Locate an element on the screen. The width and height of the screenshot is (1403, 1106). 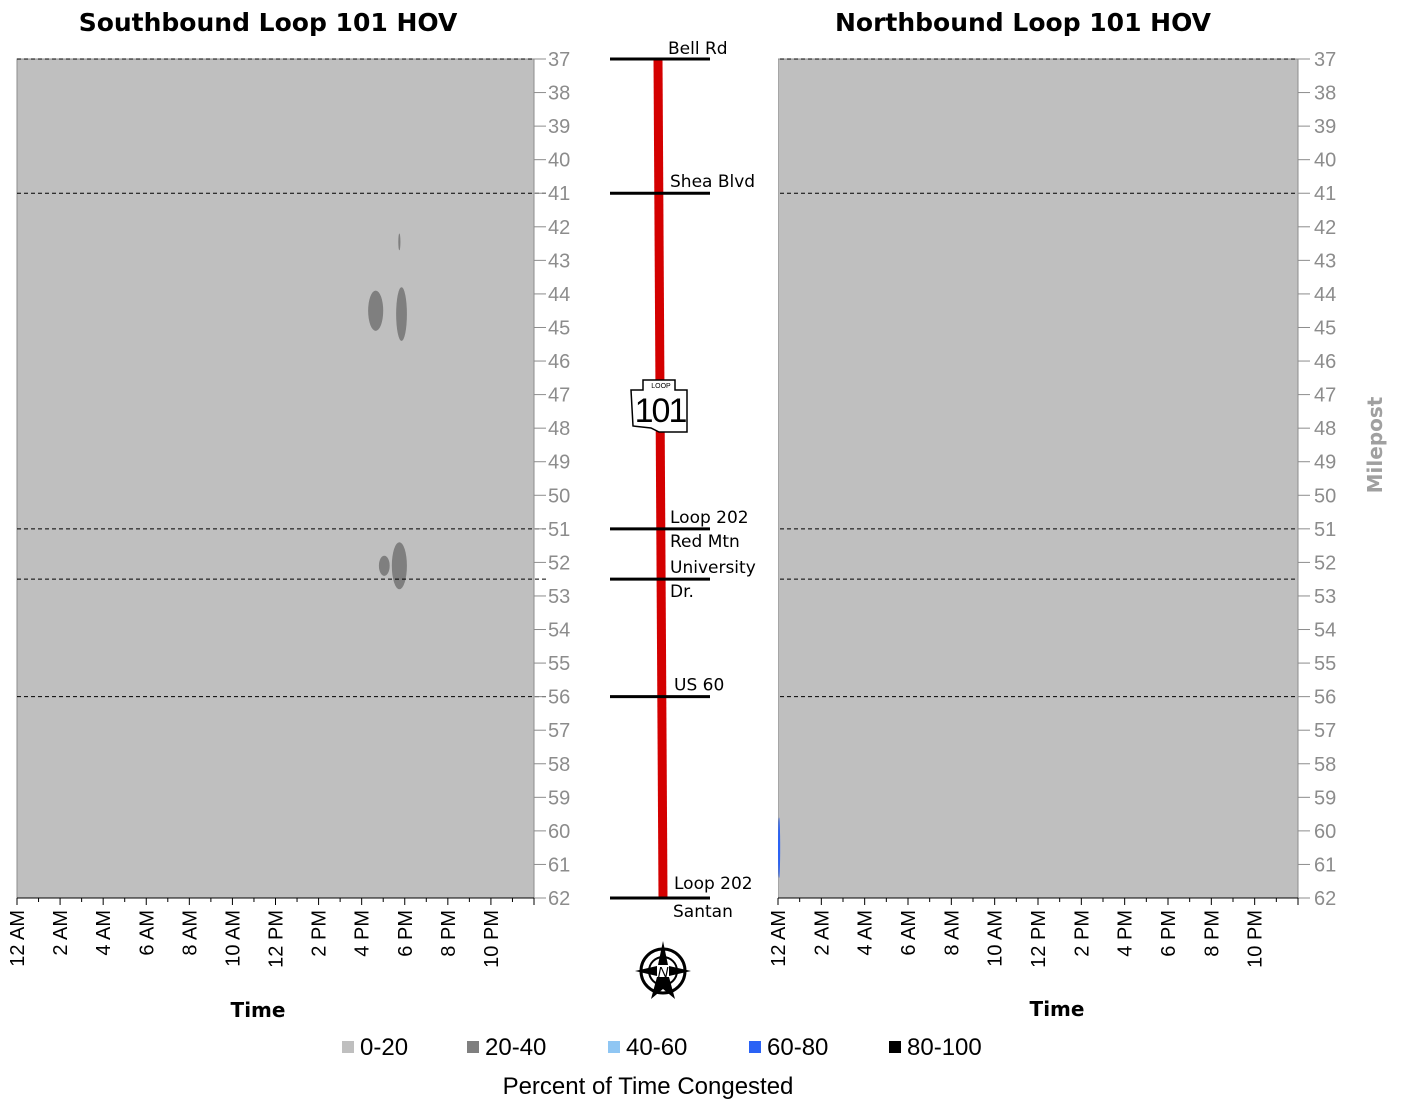
southbound-milepost-label: 54 is located at coordinates (559, 631).